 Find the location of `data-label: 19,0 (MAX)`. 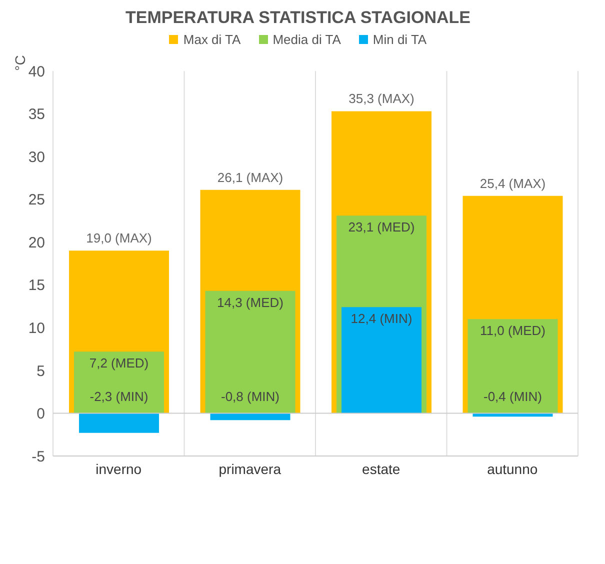

data-label: 19,0 (MAX) is located at coordinates (119, 238).